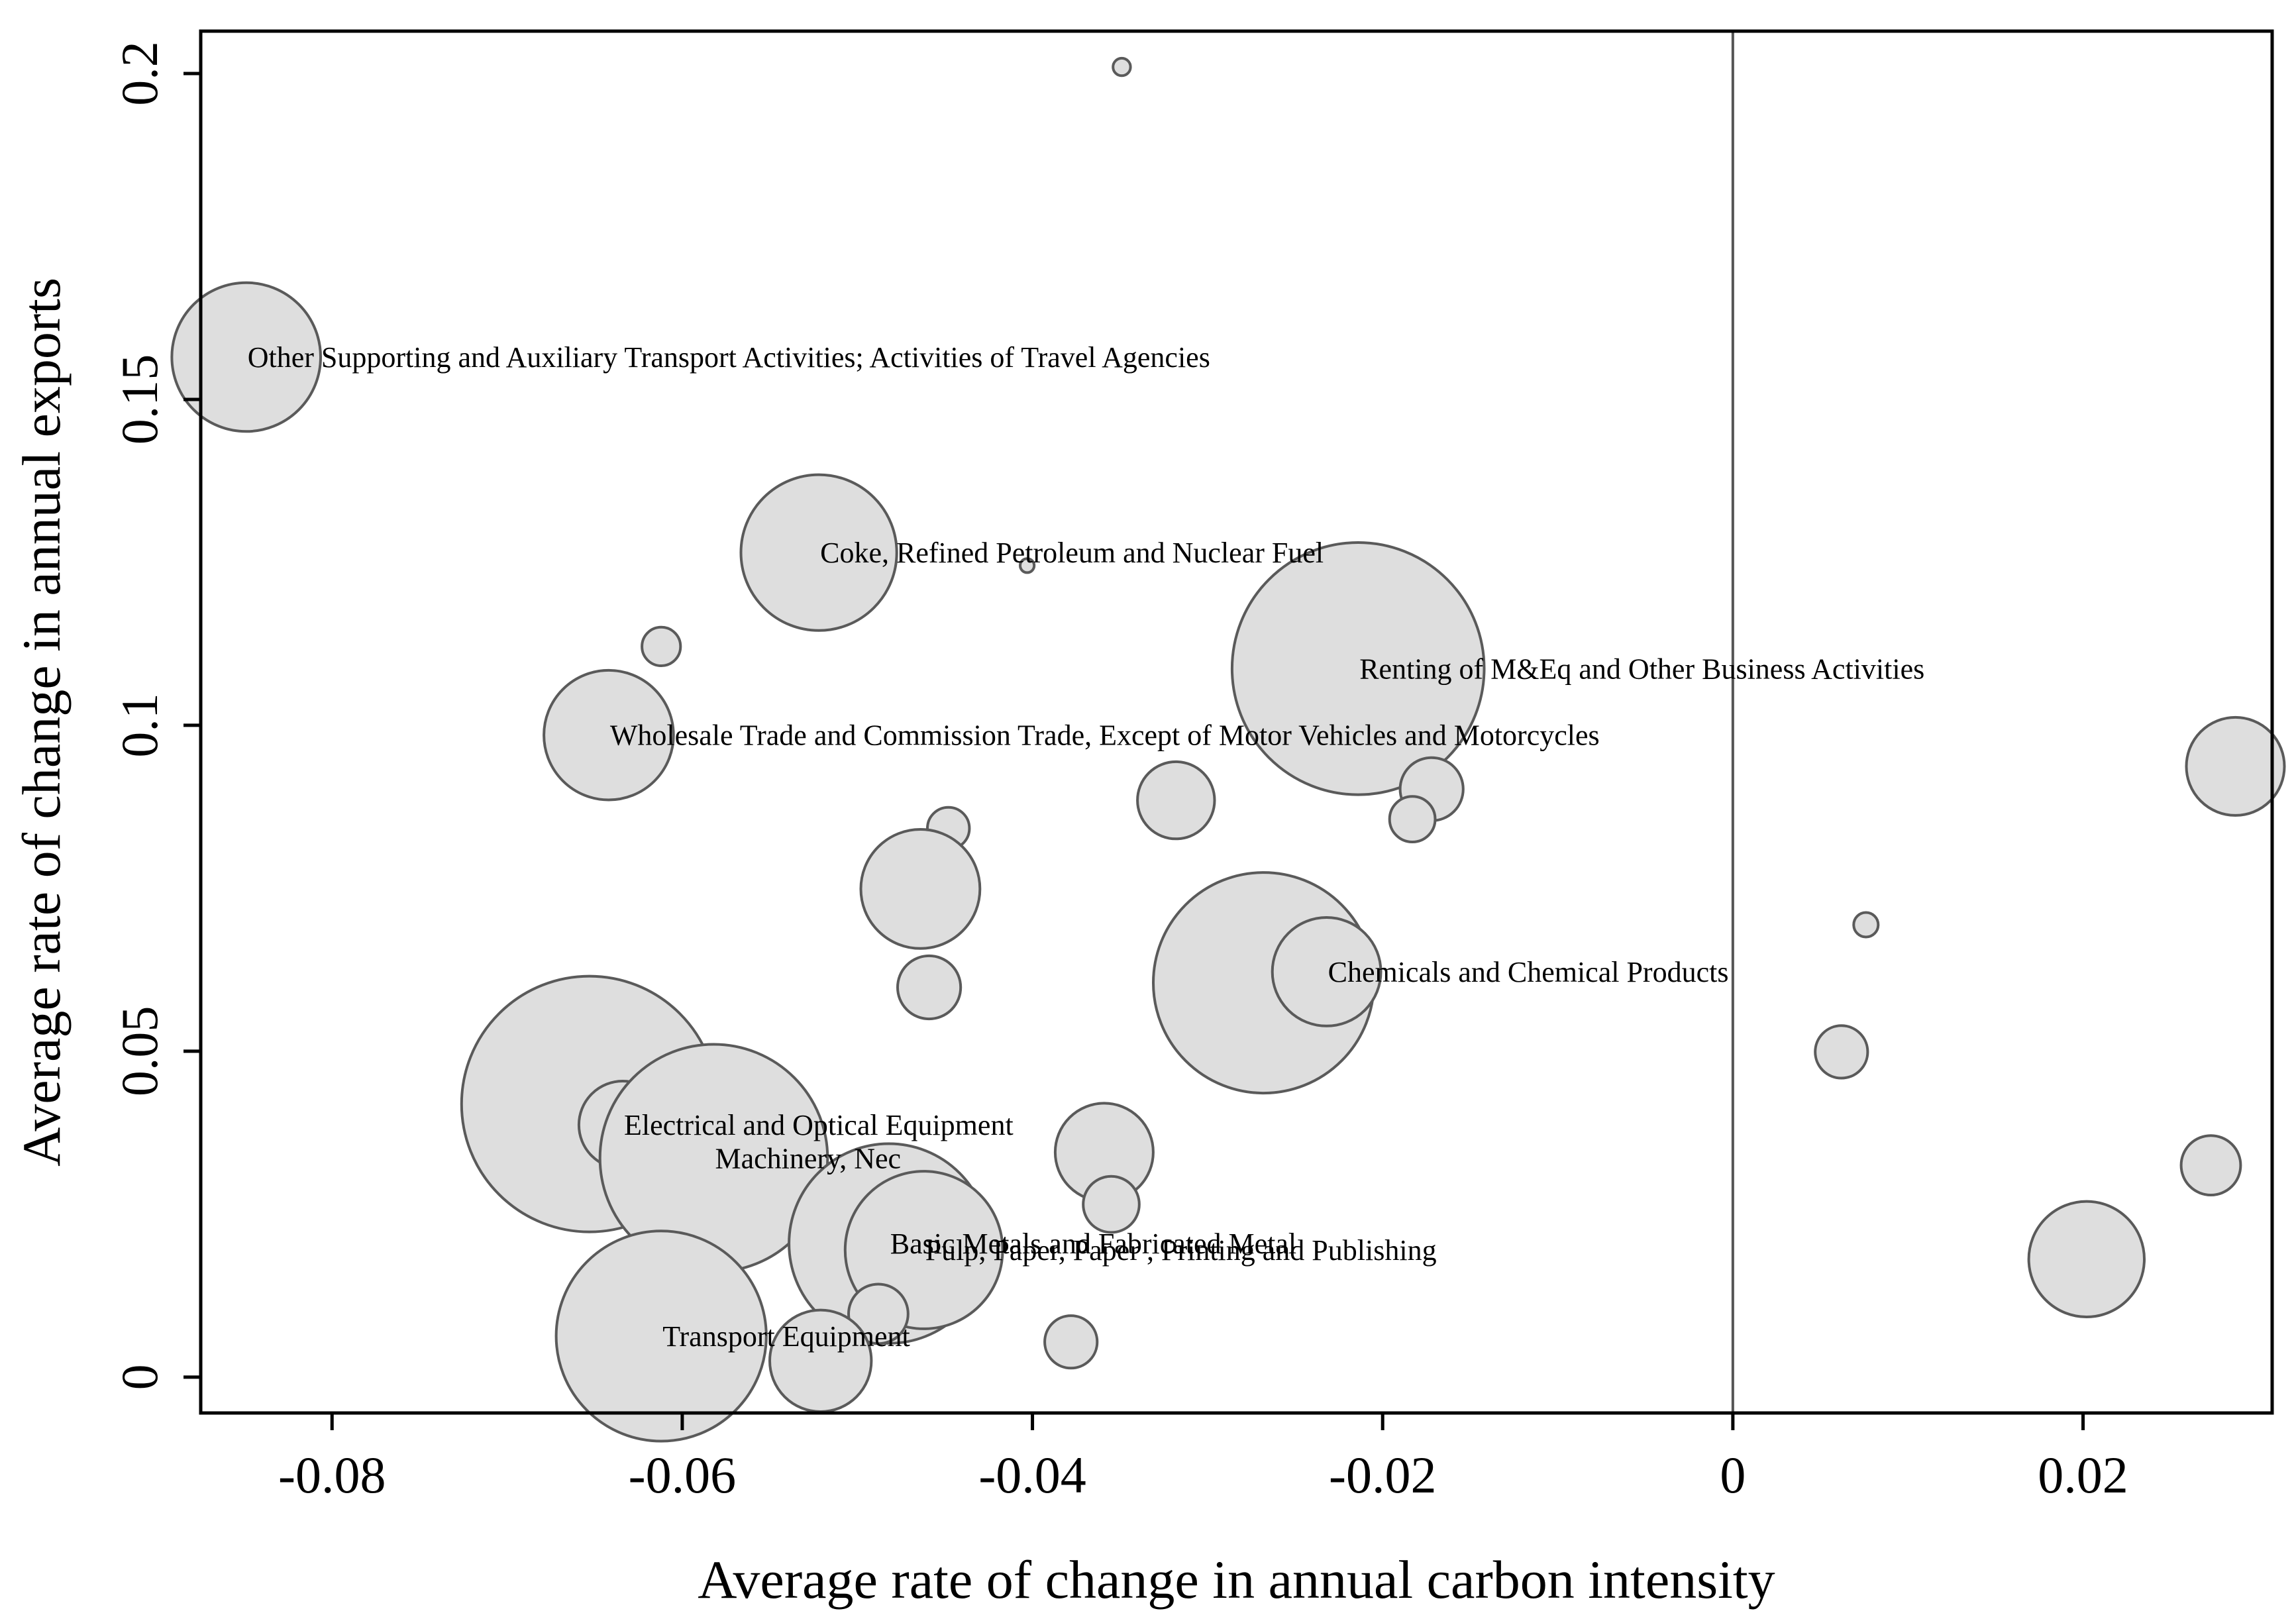  I want to click on y-tick-label: 0.2, so click(139, 73).